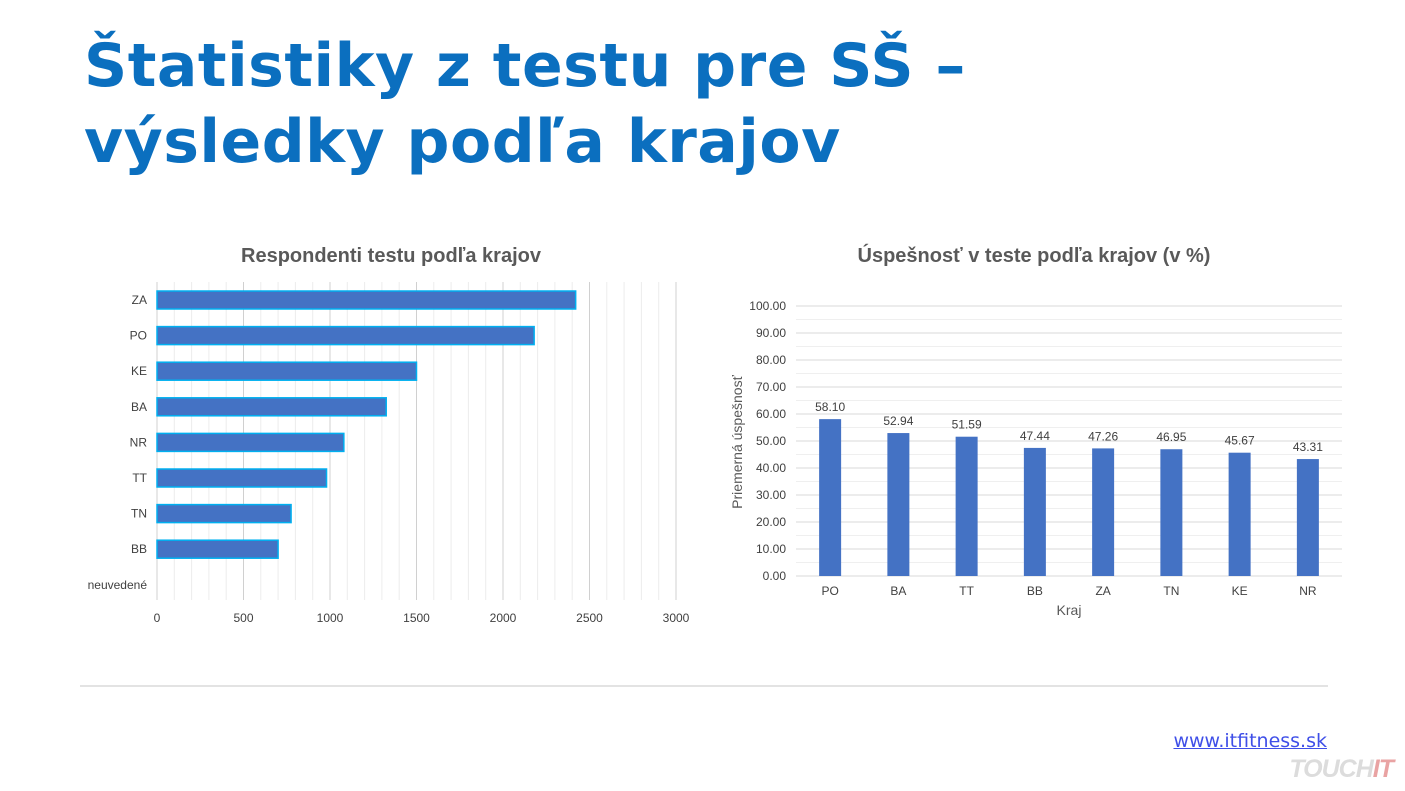 This screenshot has width=1405, height=791. I want to click on y-category-label: BB, so click(139, 549).